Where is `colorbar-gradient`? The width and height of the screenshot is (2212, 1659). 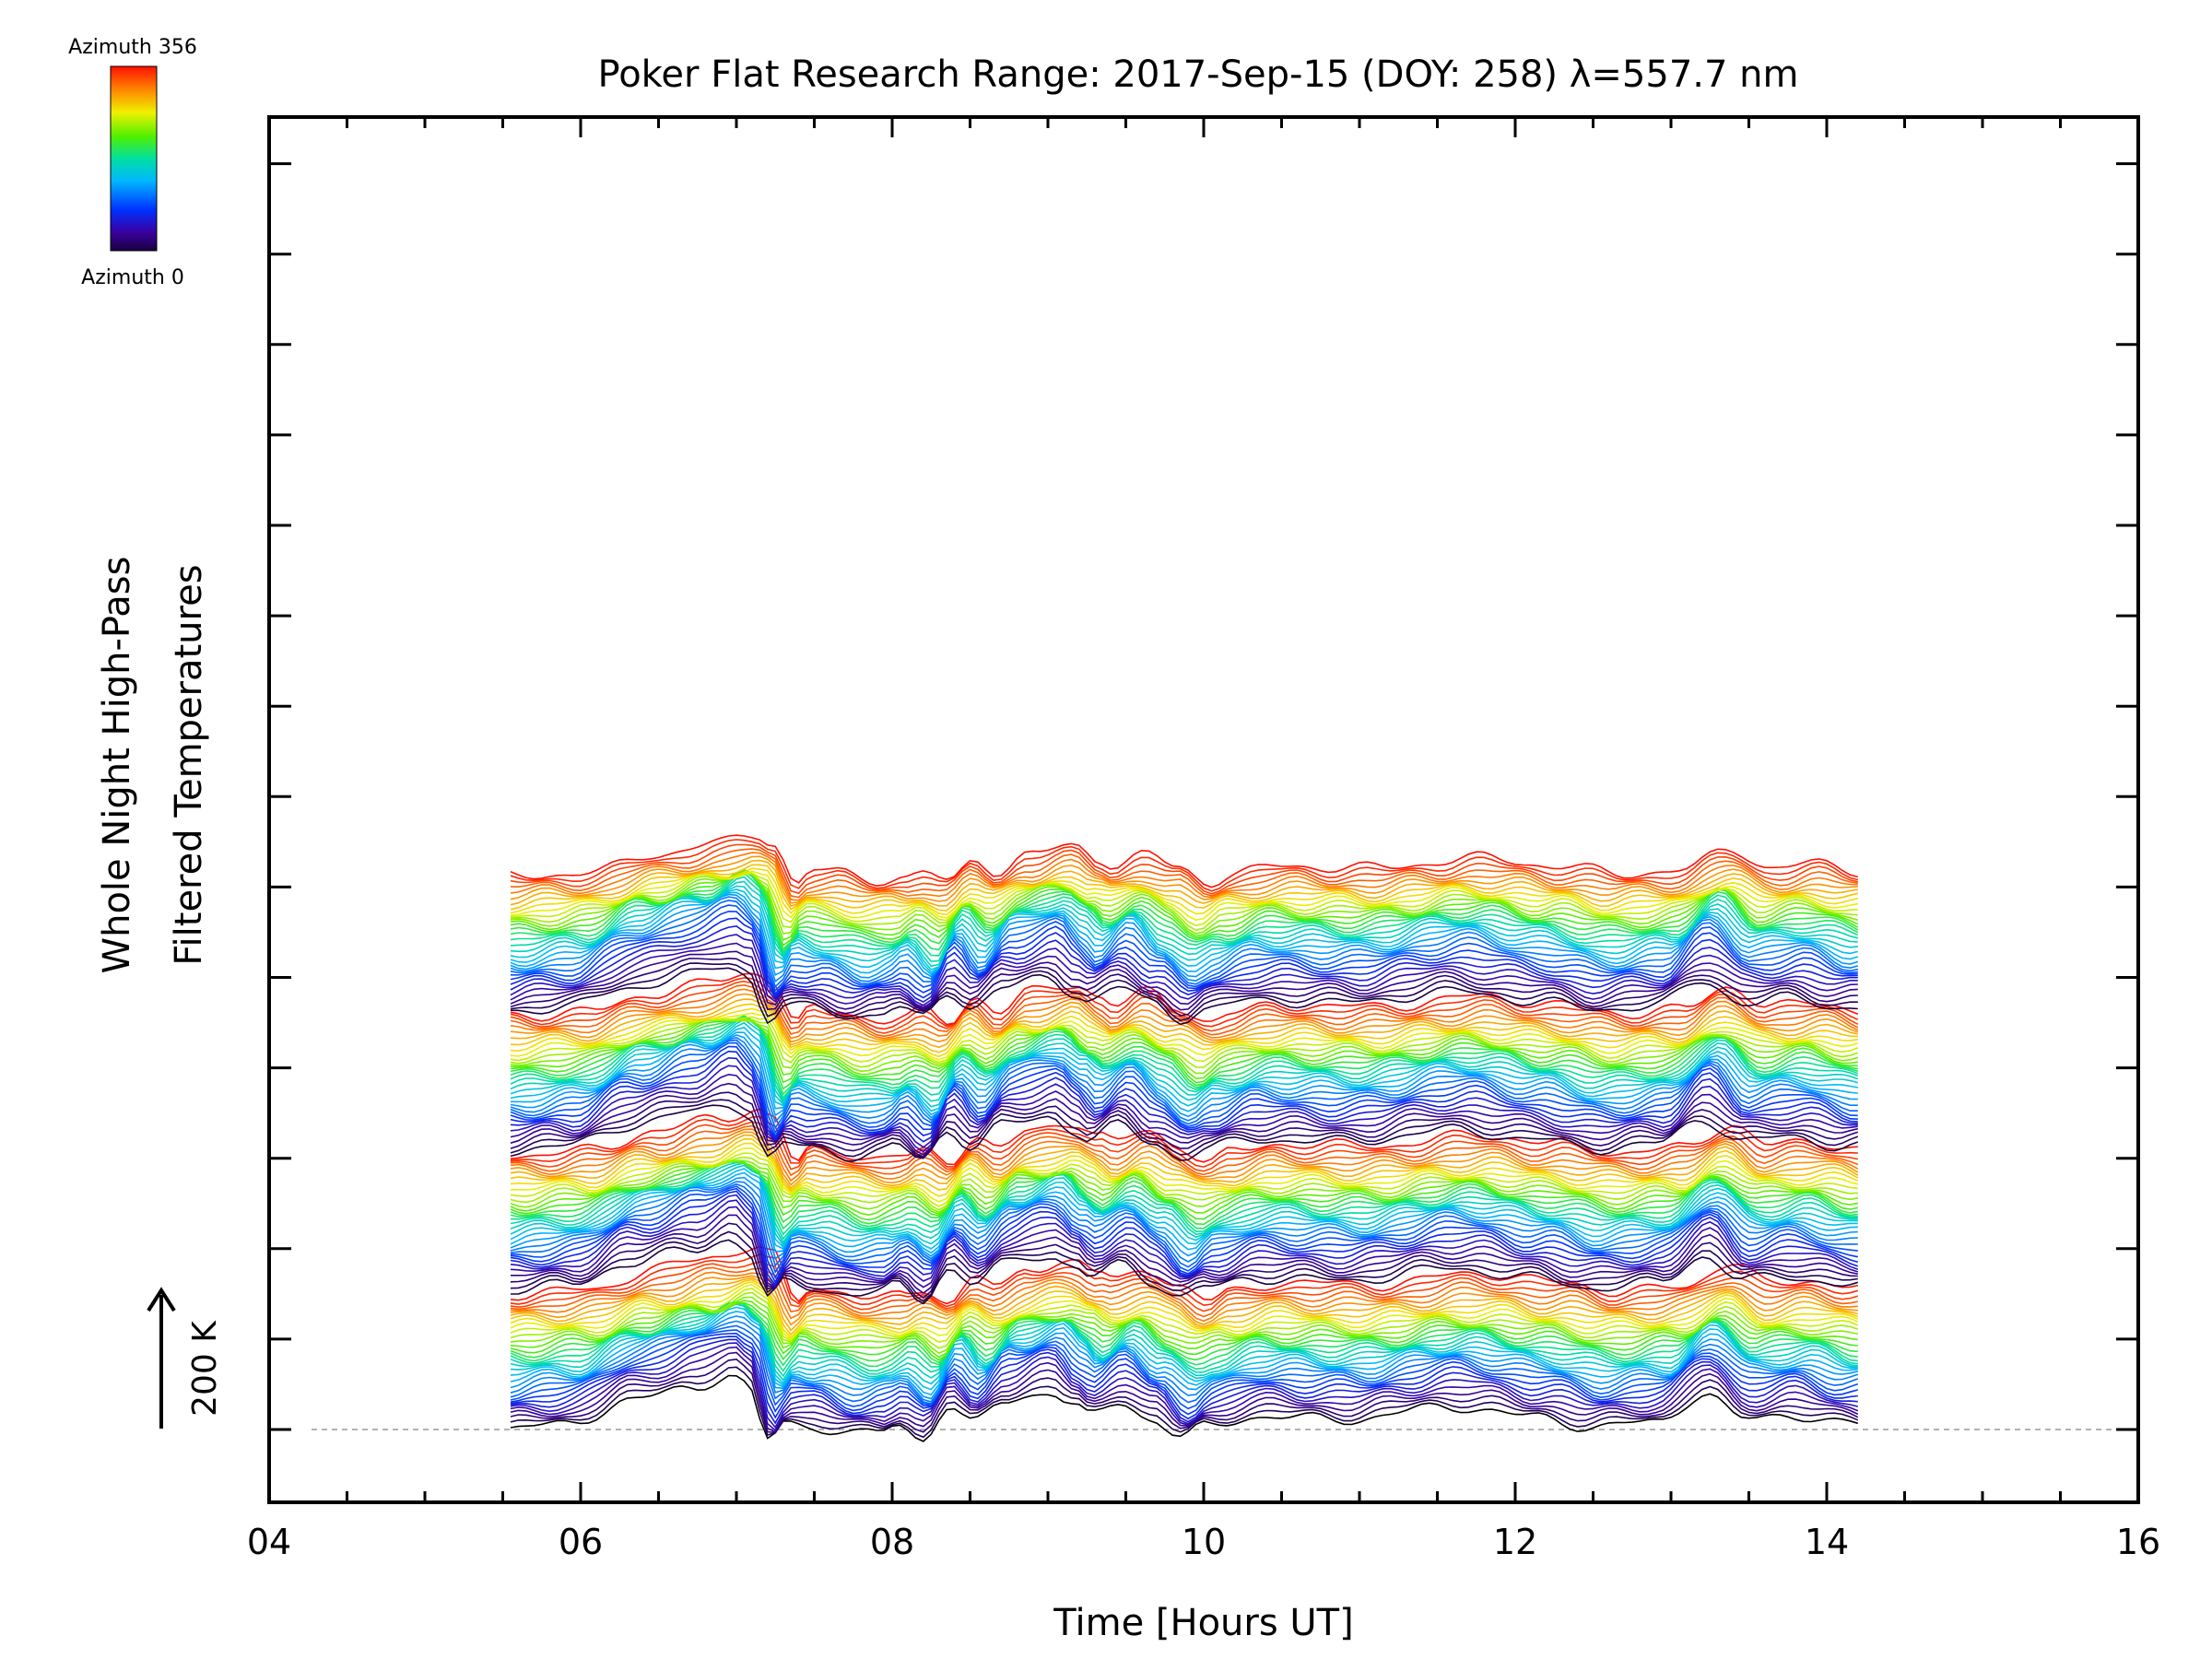
colorbar-gradient is located at coordinates (134, 158).